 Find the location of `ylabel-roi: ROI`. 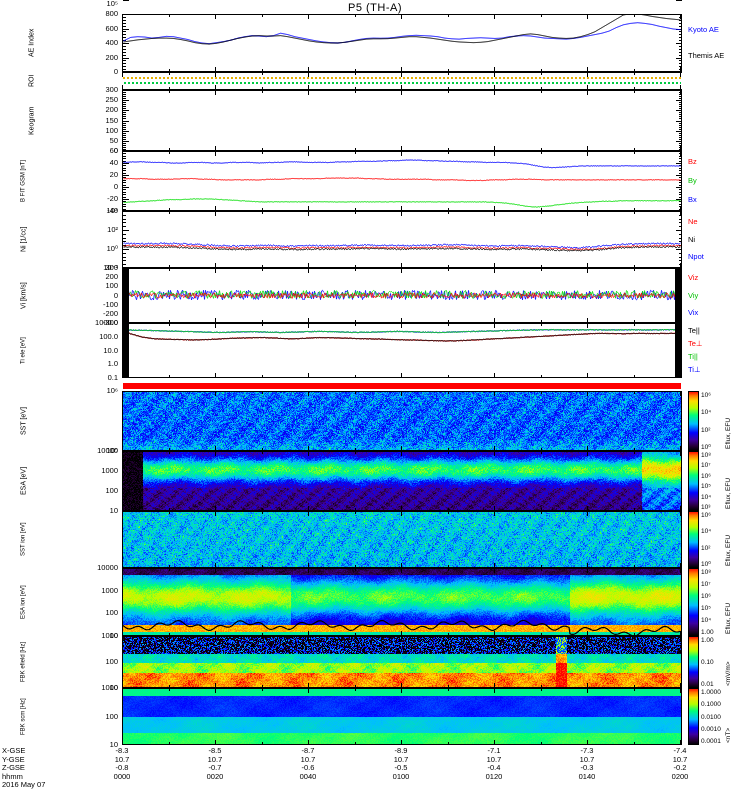

ylabel-roi: ROI is located at coordinates (32, 81).